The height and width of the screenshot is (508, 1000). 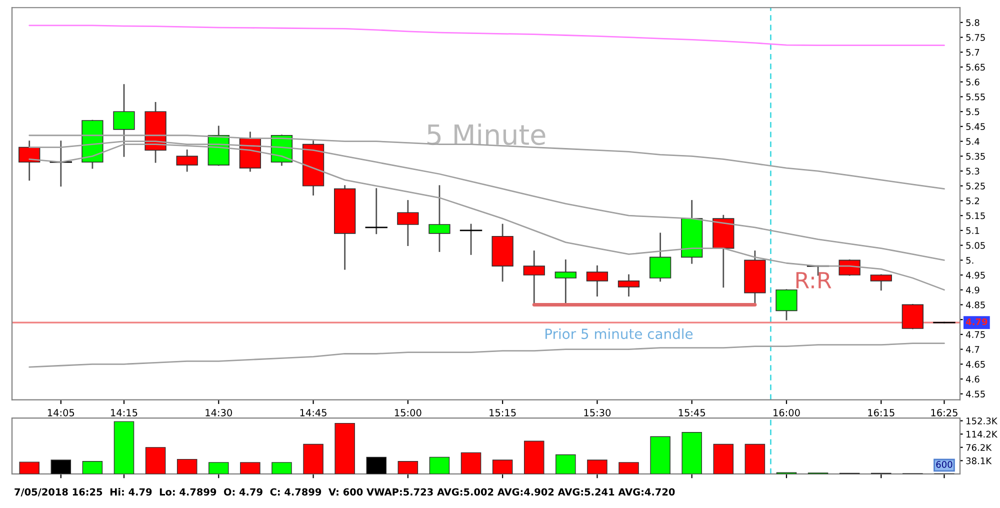 I want to click on y-tick-label: 5.65, so click(x=975, y=67).